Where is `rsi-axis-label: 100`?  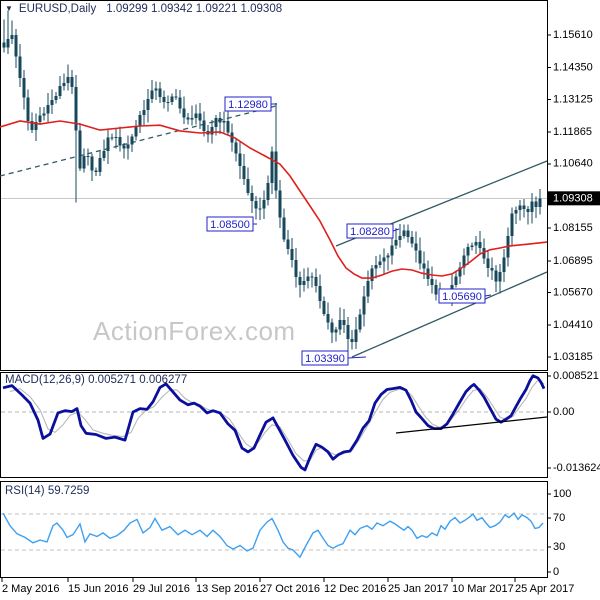
rsi-axis-label: 100 is located at coordinates (562, 494).